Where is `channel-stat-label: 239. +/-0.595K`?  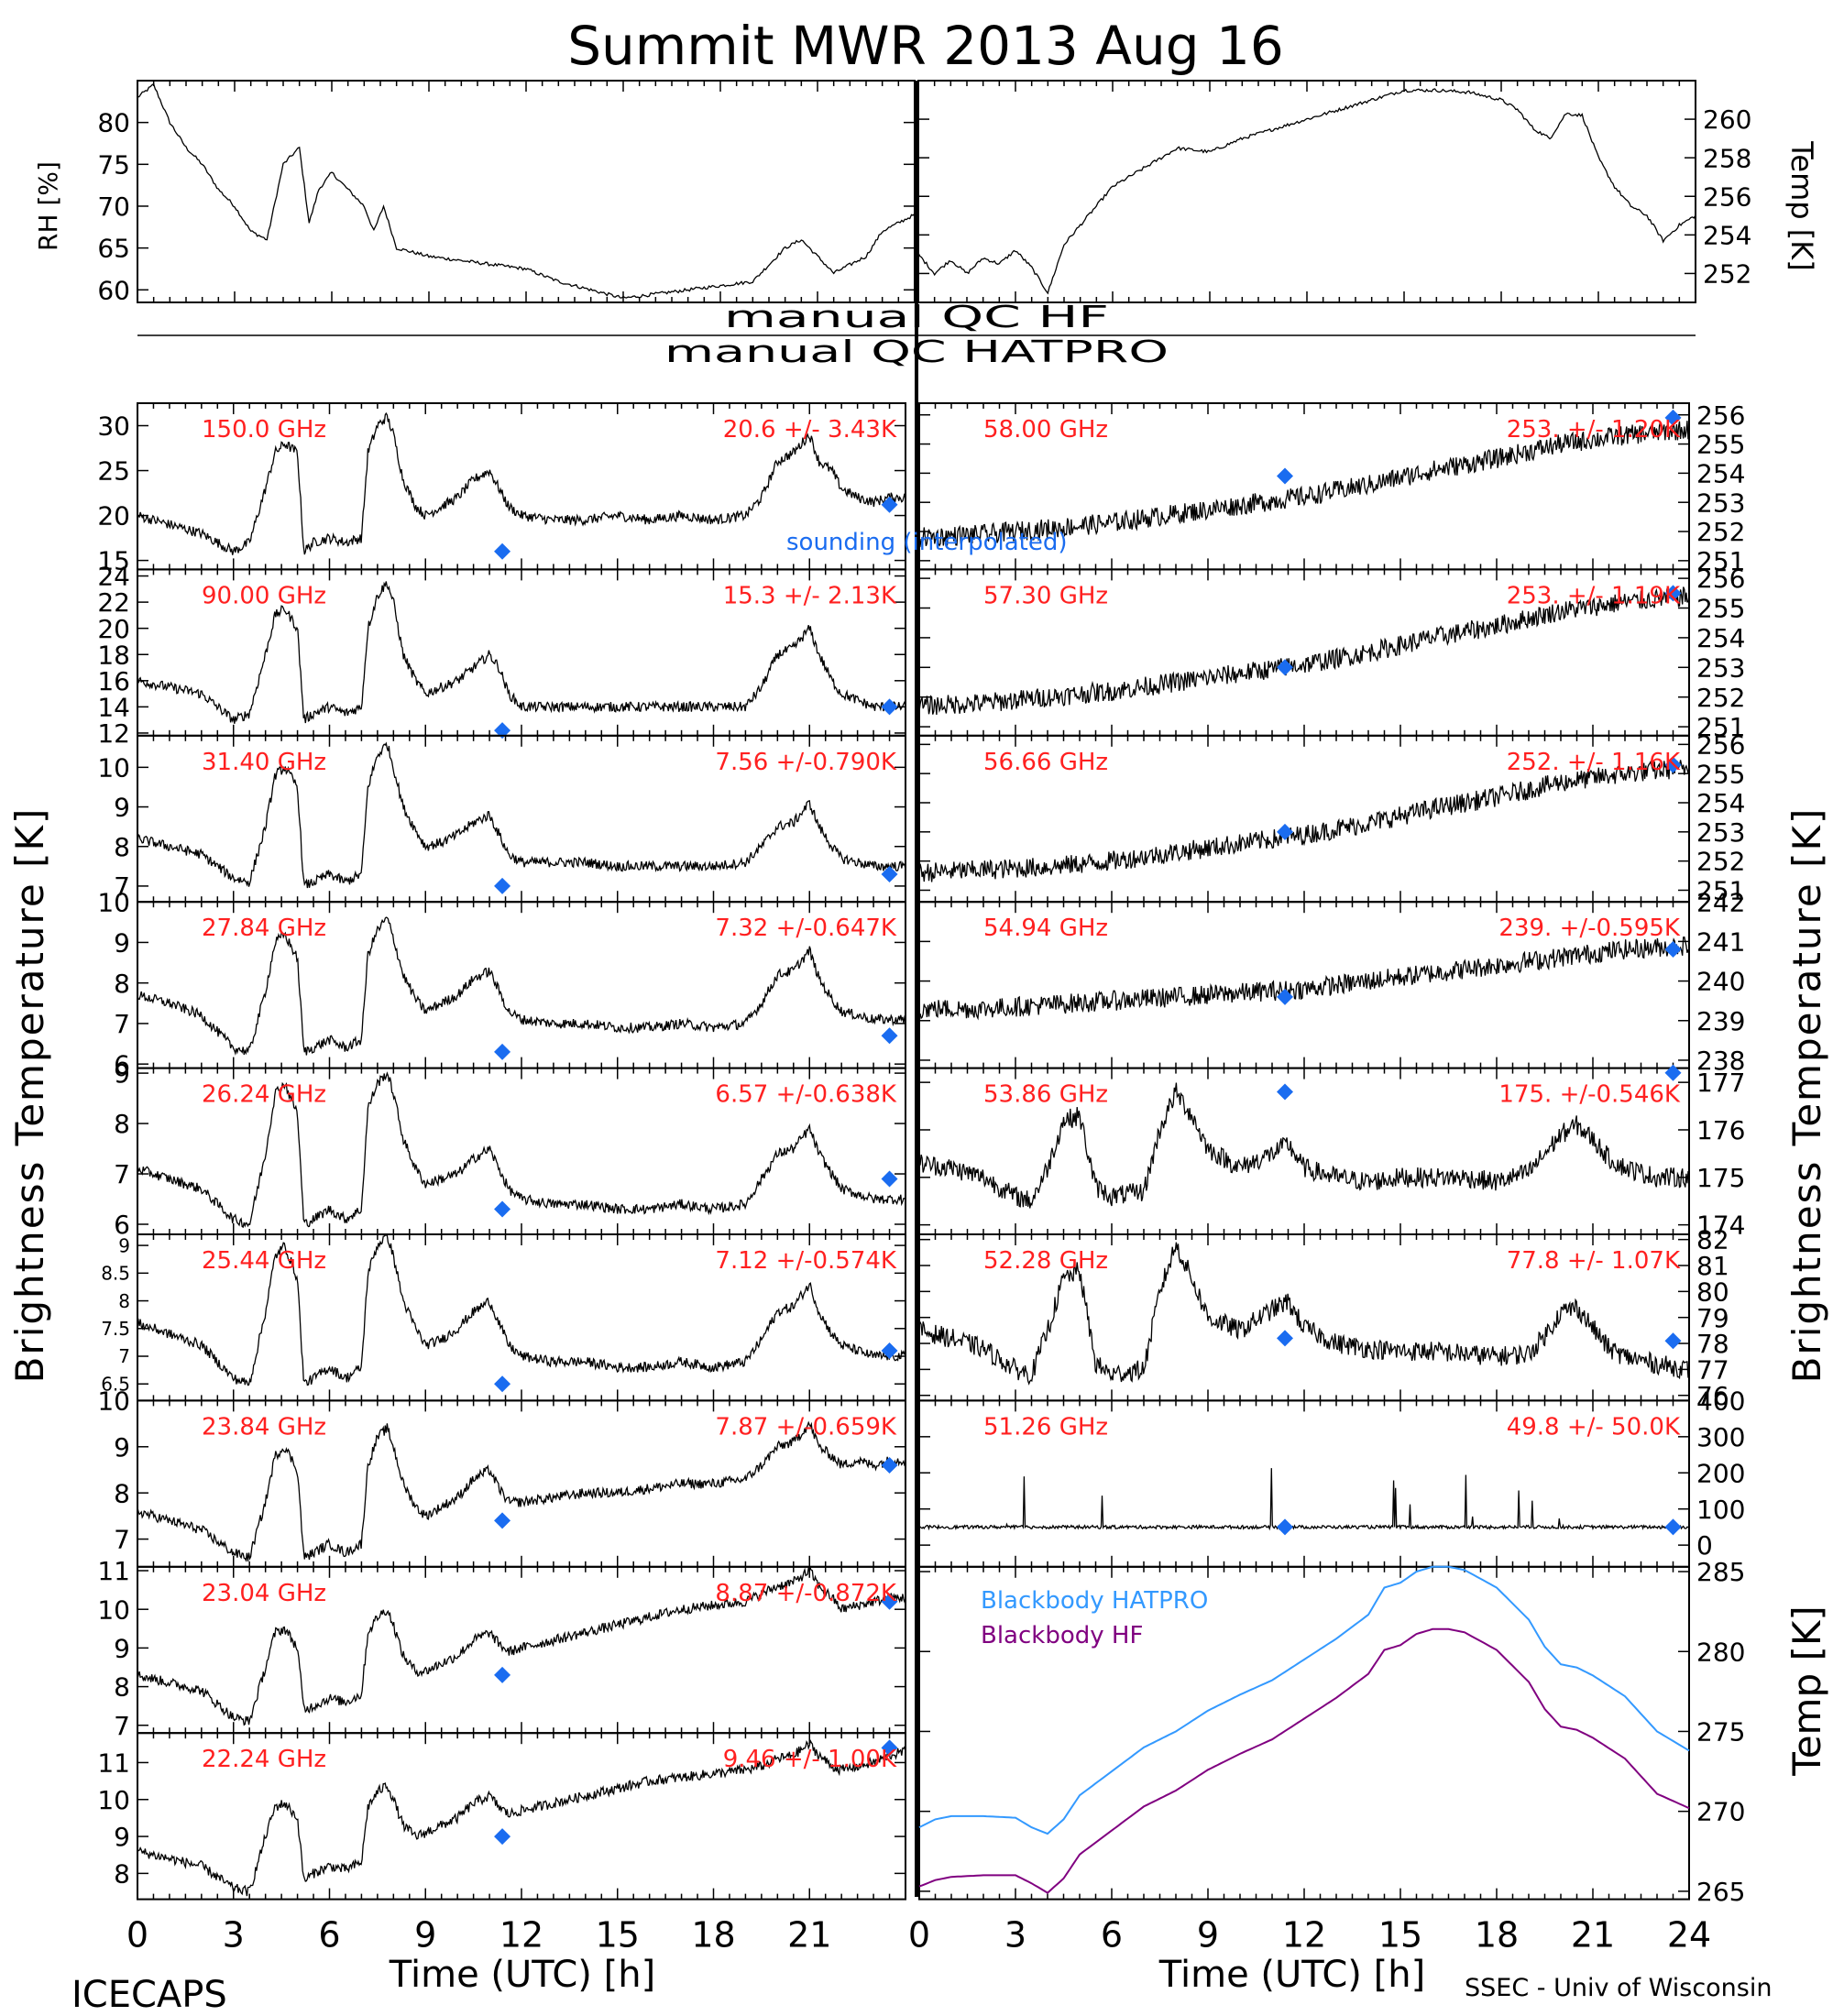
channel-stat-label: 239. +/-0.595K is located at coordinates (1589, 928).